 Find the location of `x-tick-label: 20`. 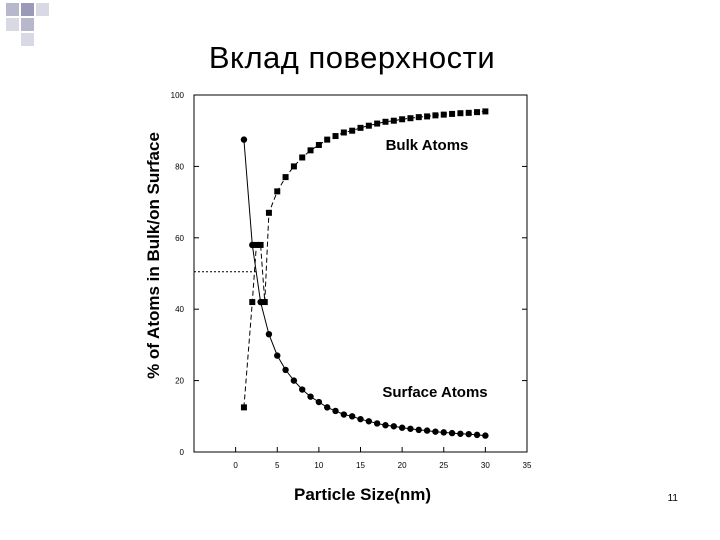

x-tick-label: 20 is located at coordinates (402, 465).